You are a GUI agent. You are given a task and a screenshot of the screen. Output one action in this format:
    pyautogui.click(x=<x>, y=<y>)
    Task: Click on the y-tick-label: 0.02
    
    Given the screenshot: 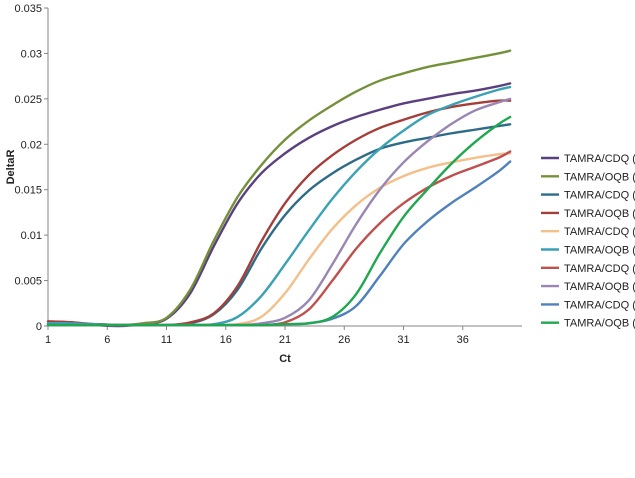 What is the action you would take?
    pyautogui.click(x=31, y=145)
    